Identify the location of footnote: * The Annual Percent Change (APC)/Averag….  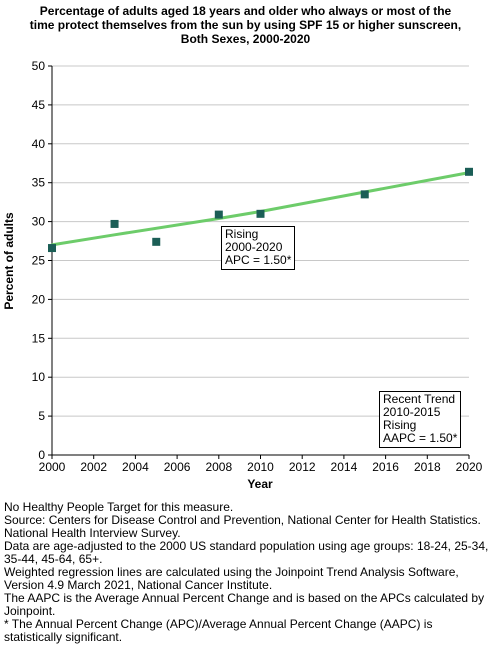
(218, 630).